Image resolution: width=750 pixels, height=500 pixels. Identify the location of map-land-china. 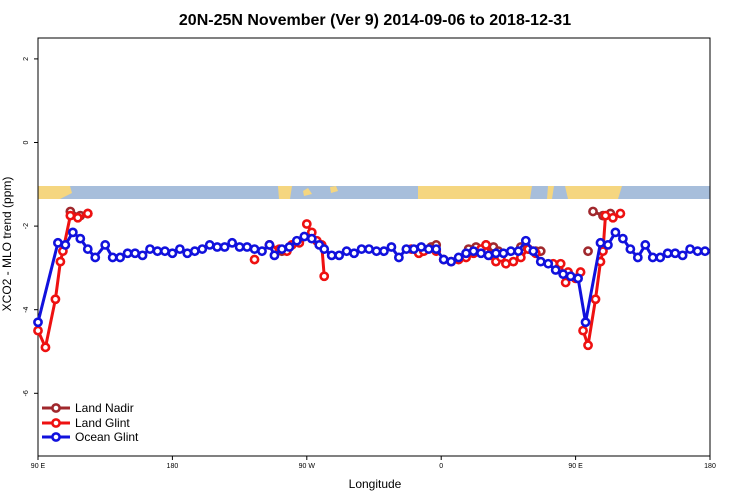
(593, 192).